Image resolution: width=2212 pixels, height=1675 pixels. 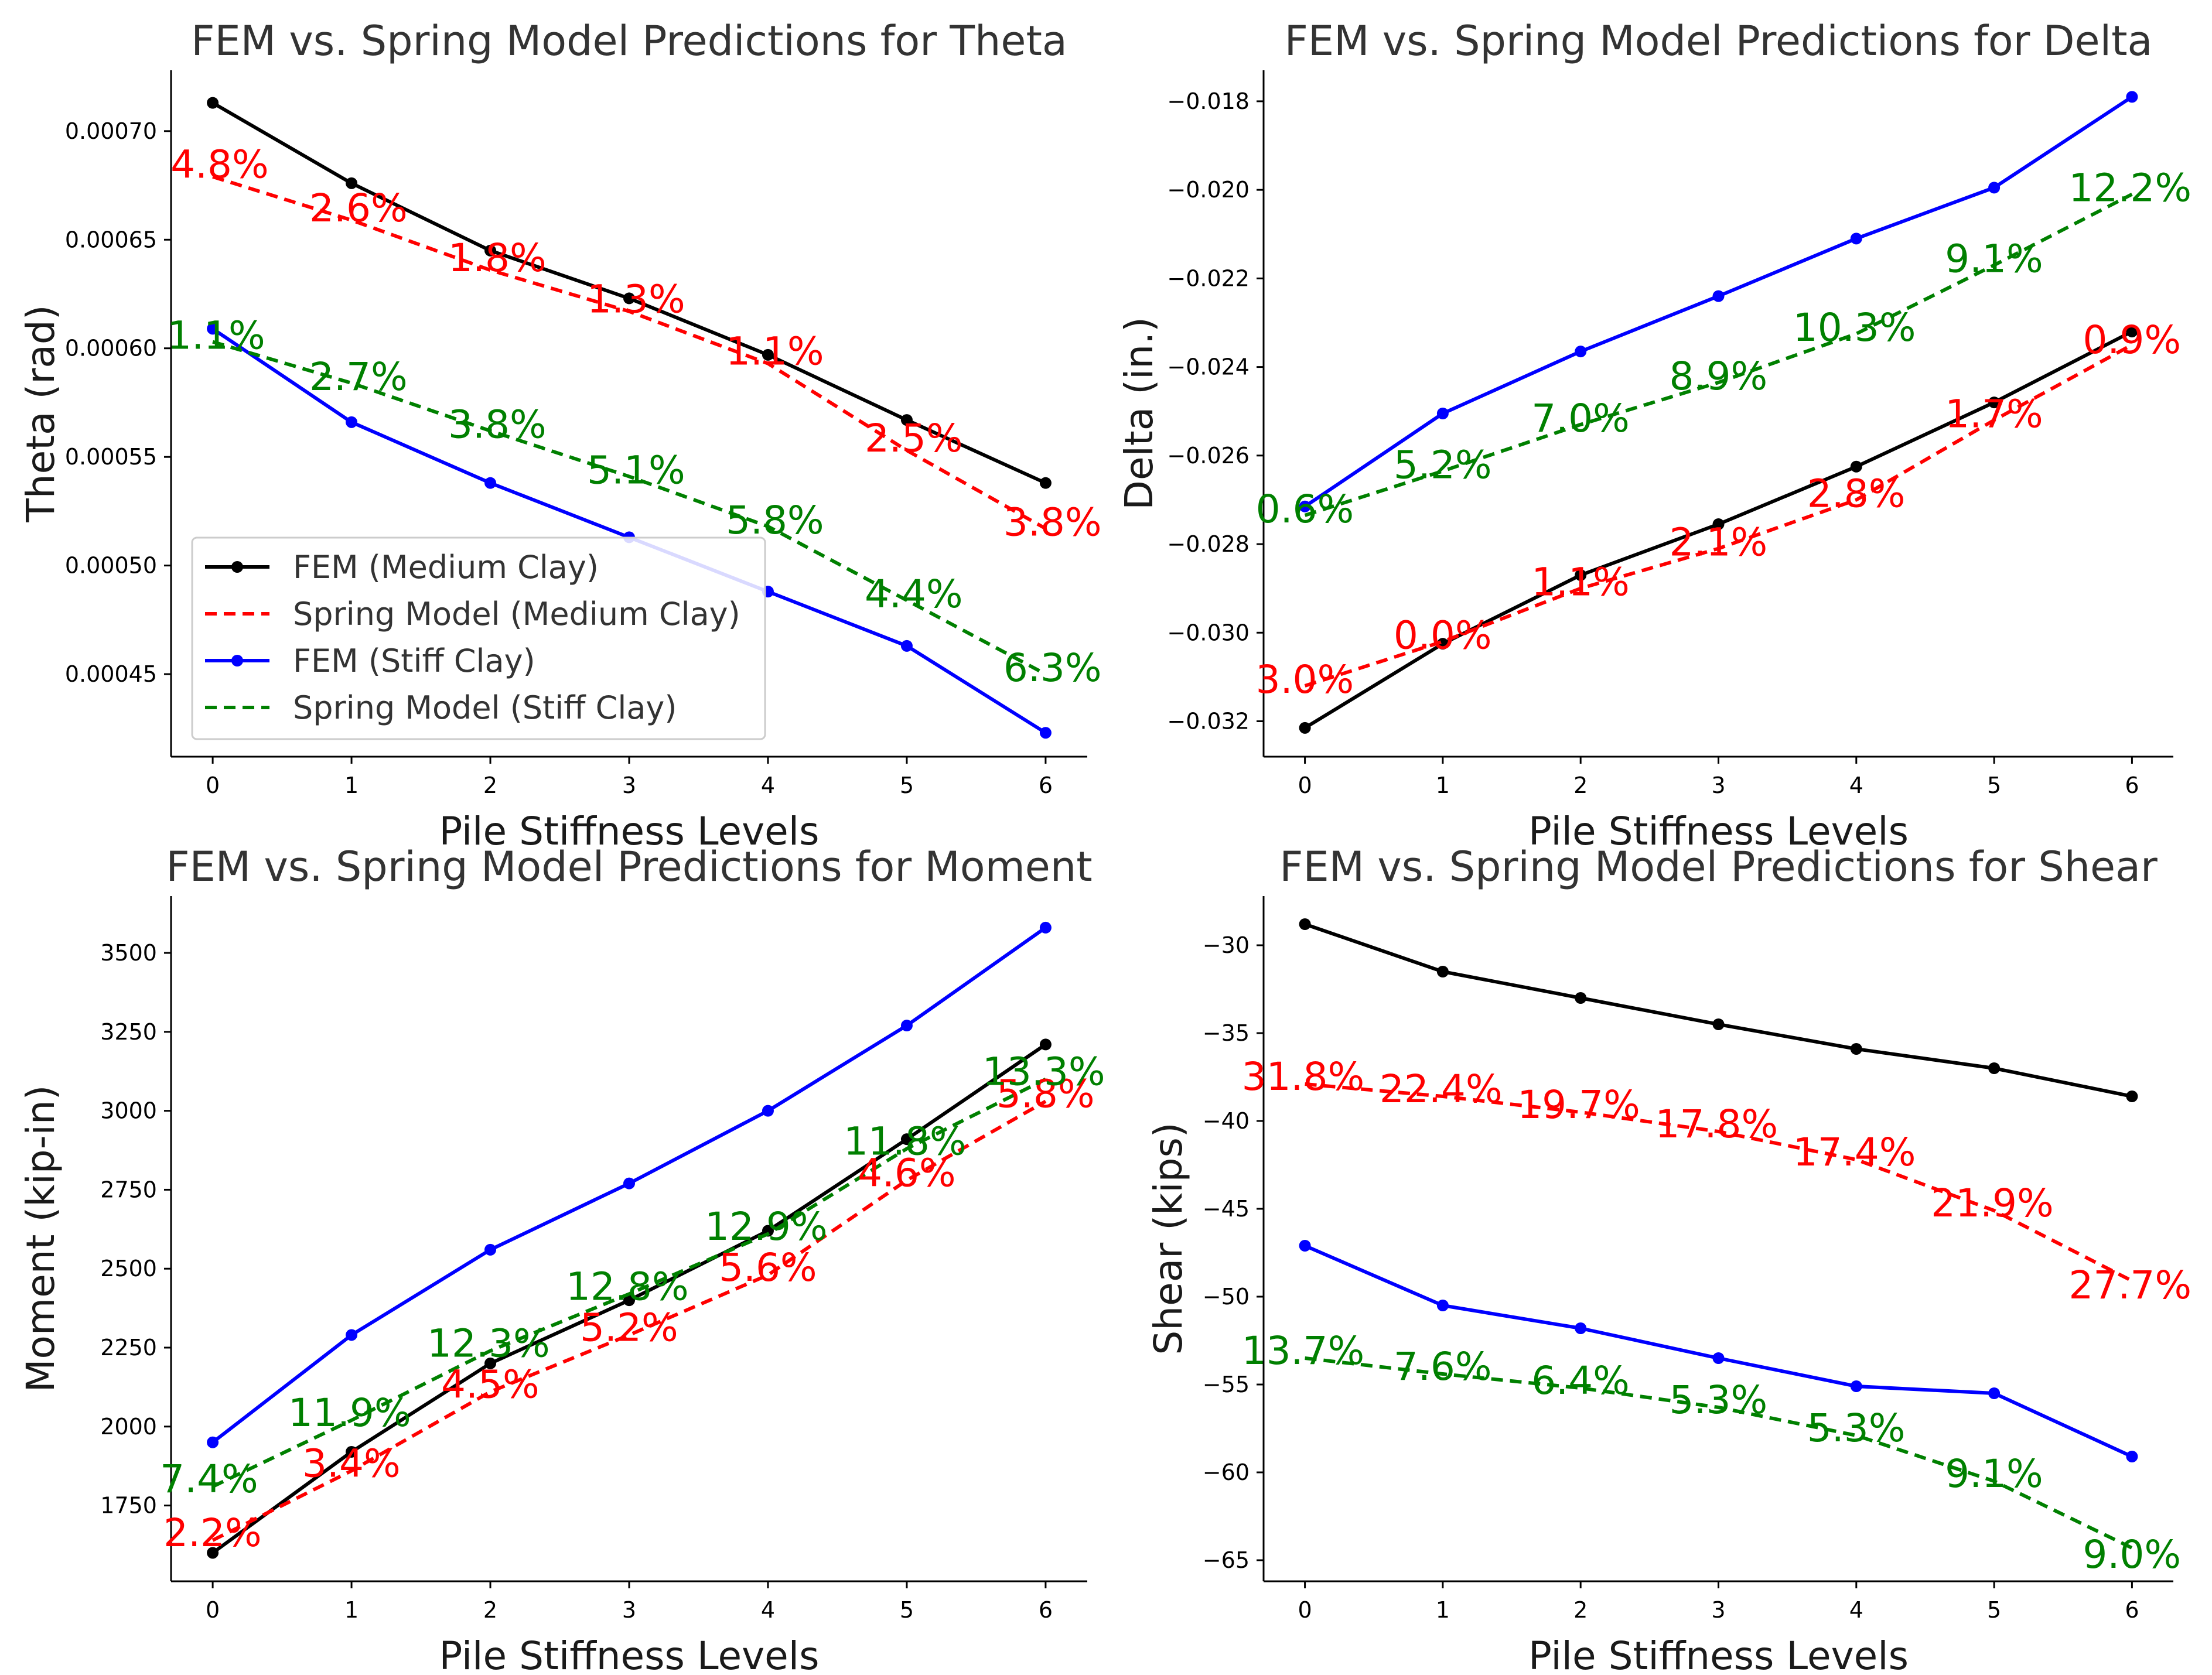 What do you see at coordinates (1856, 493) in the screenshot?
I see `percent-error-label: 2.8%` at bounding box center [1856, 493].